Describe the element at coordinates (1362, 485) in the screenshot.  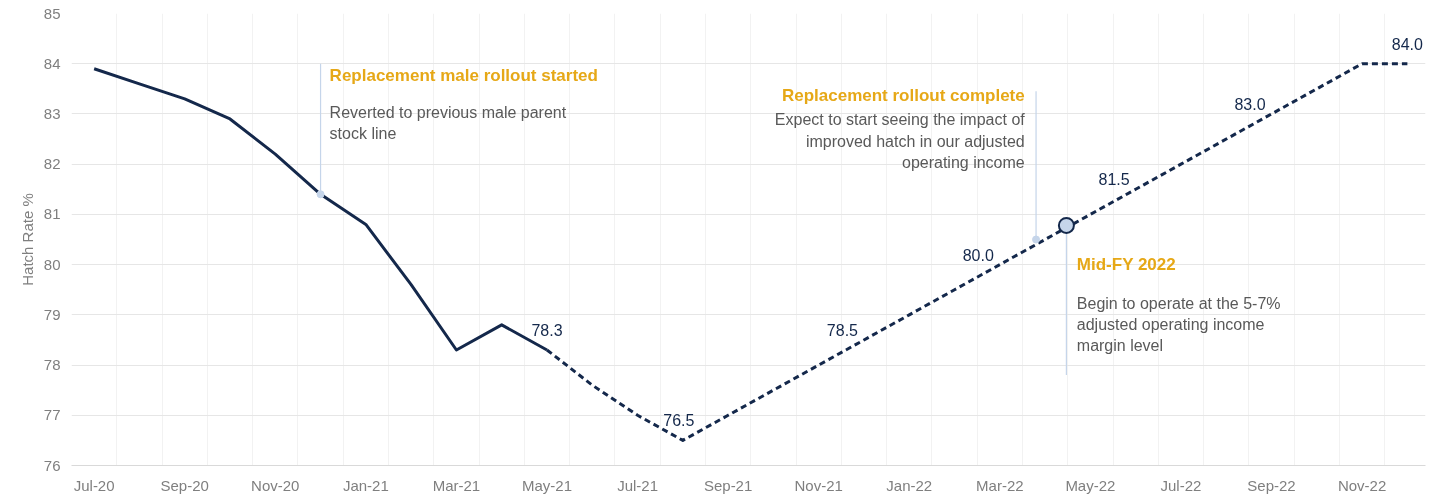
I see `x-tick-label: Nov-22` at that location.